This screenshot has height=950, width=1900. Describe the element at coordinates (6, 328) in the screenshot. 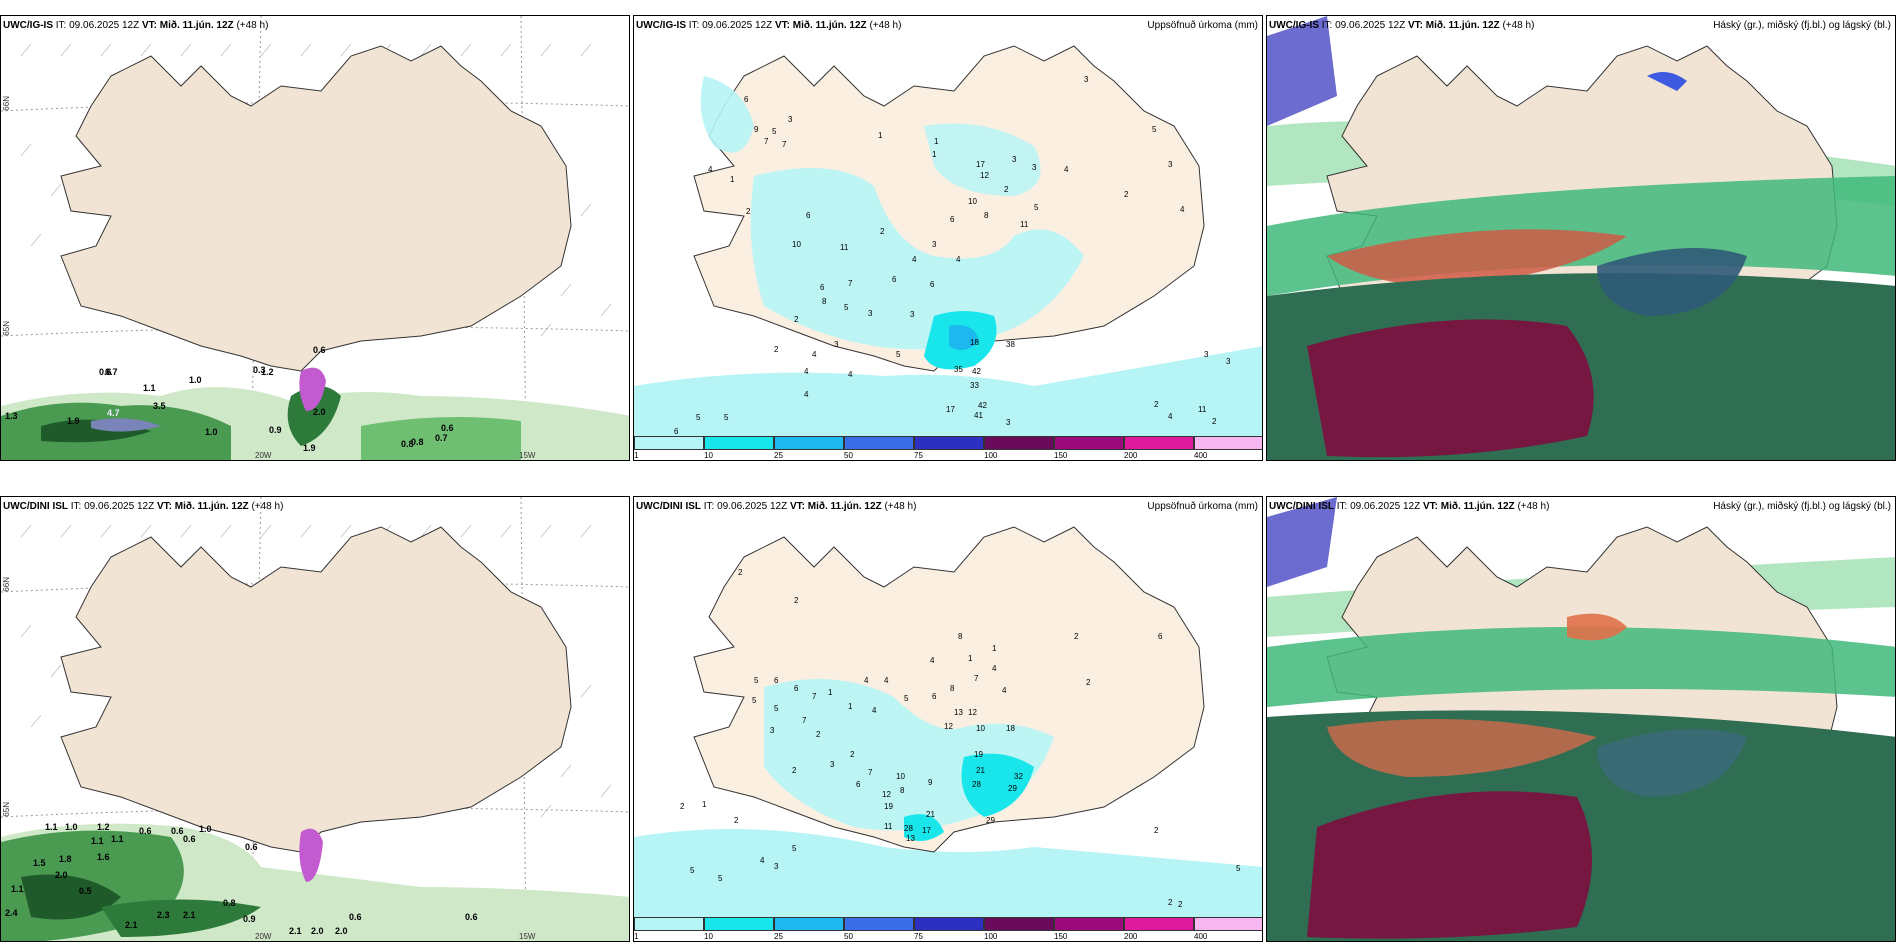

I see `lat-label: 65N` at that location.